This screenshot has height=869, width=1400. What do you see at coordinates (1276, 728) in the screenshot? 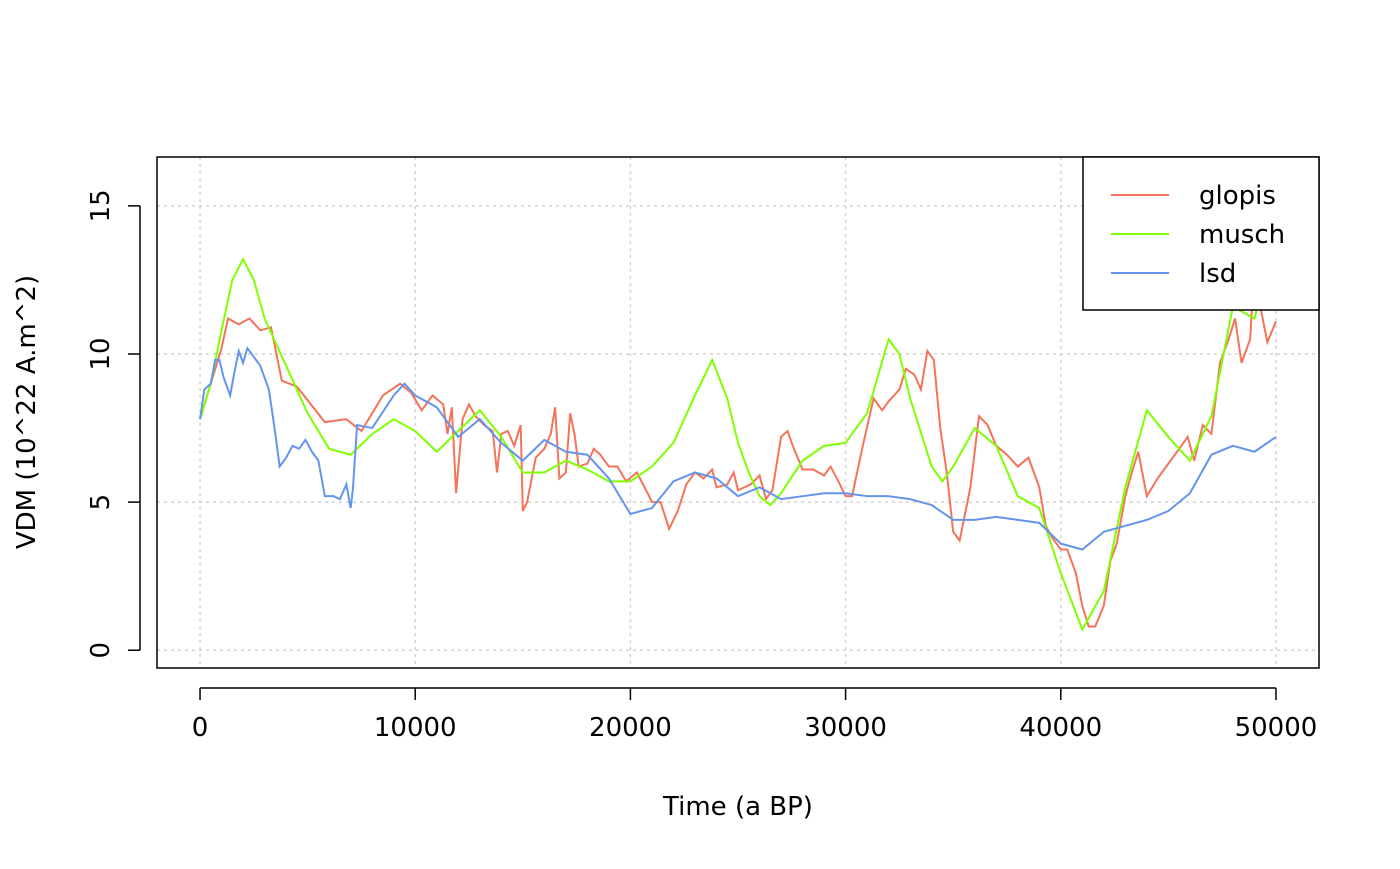
I see `x-tick-label: 50000` at bounding box center [1276, 728].